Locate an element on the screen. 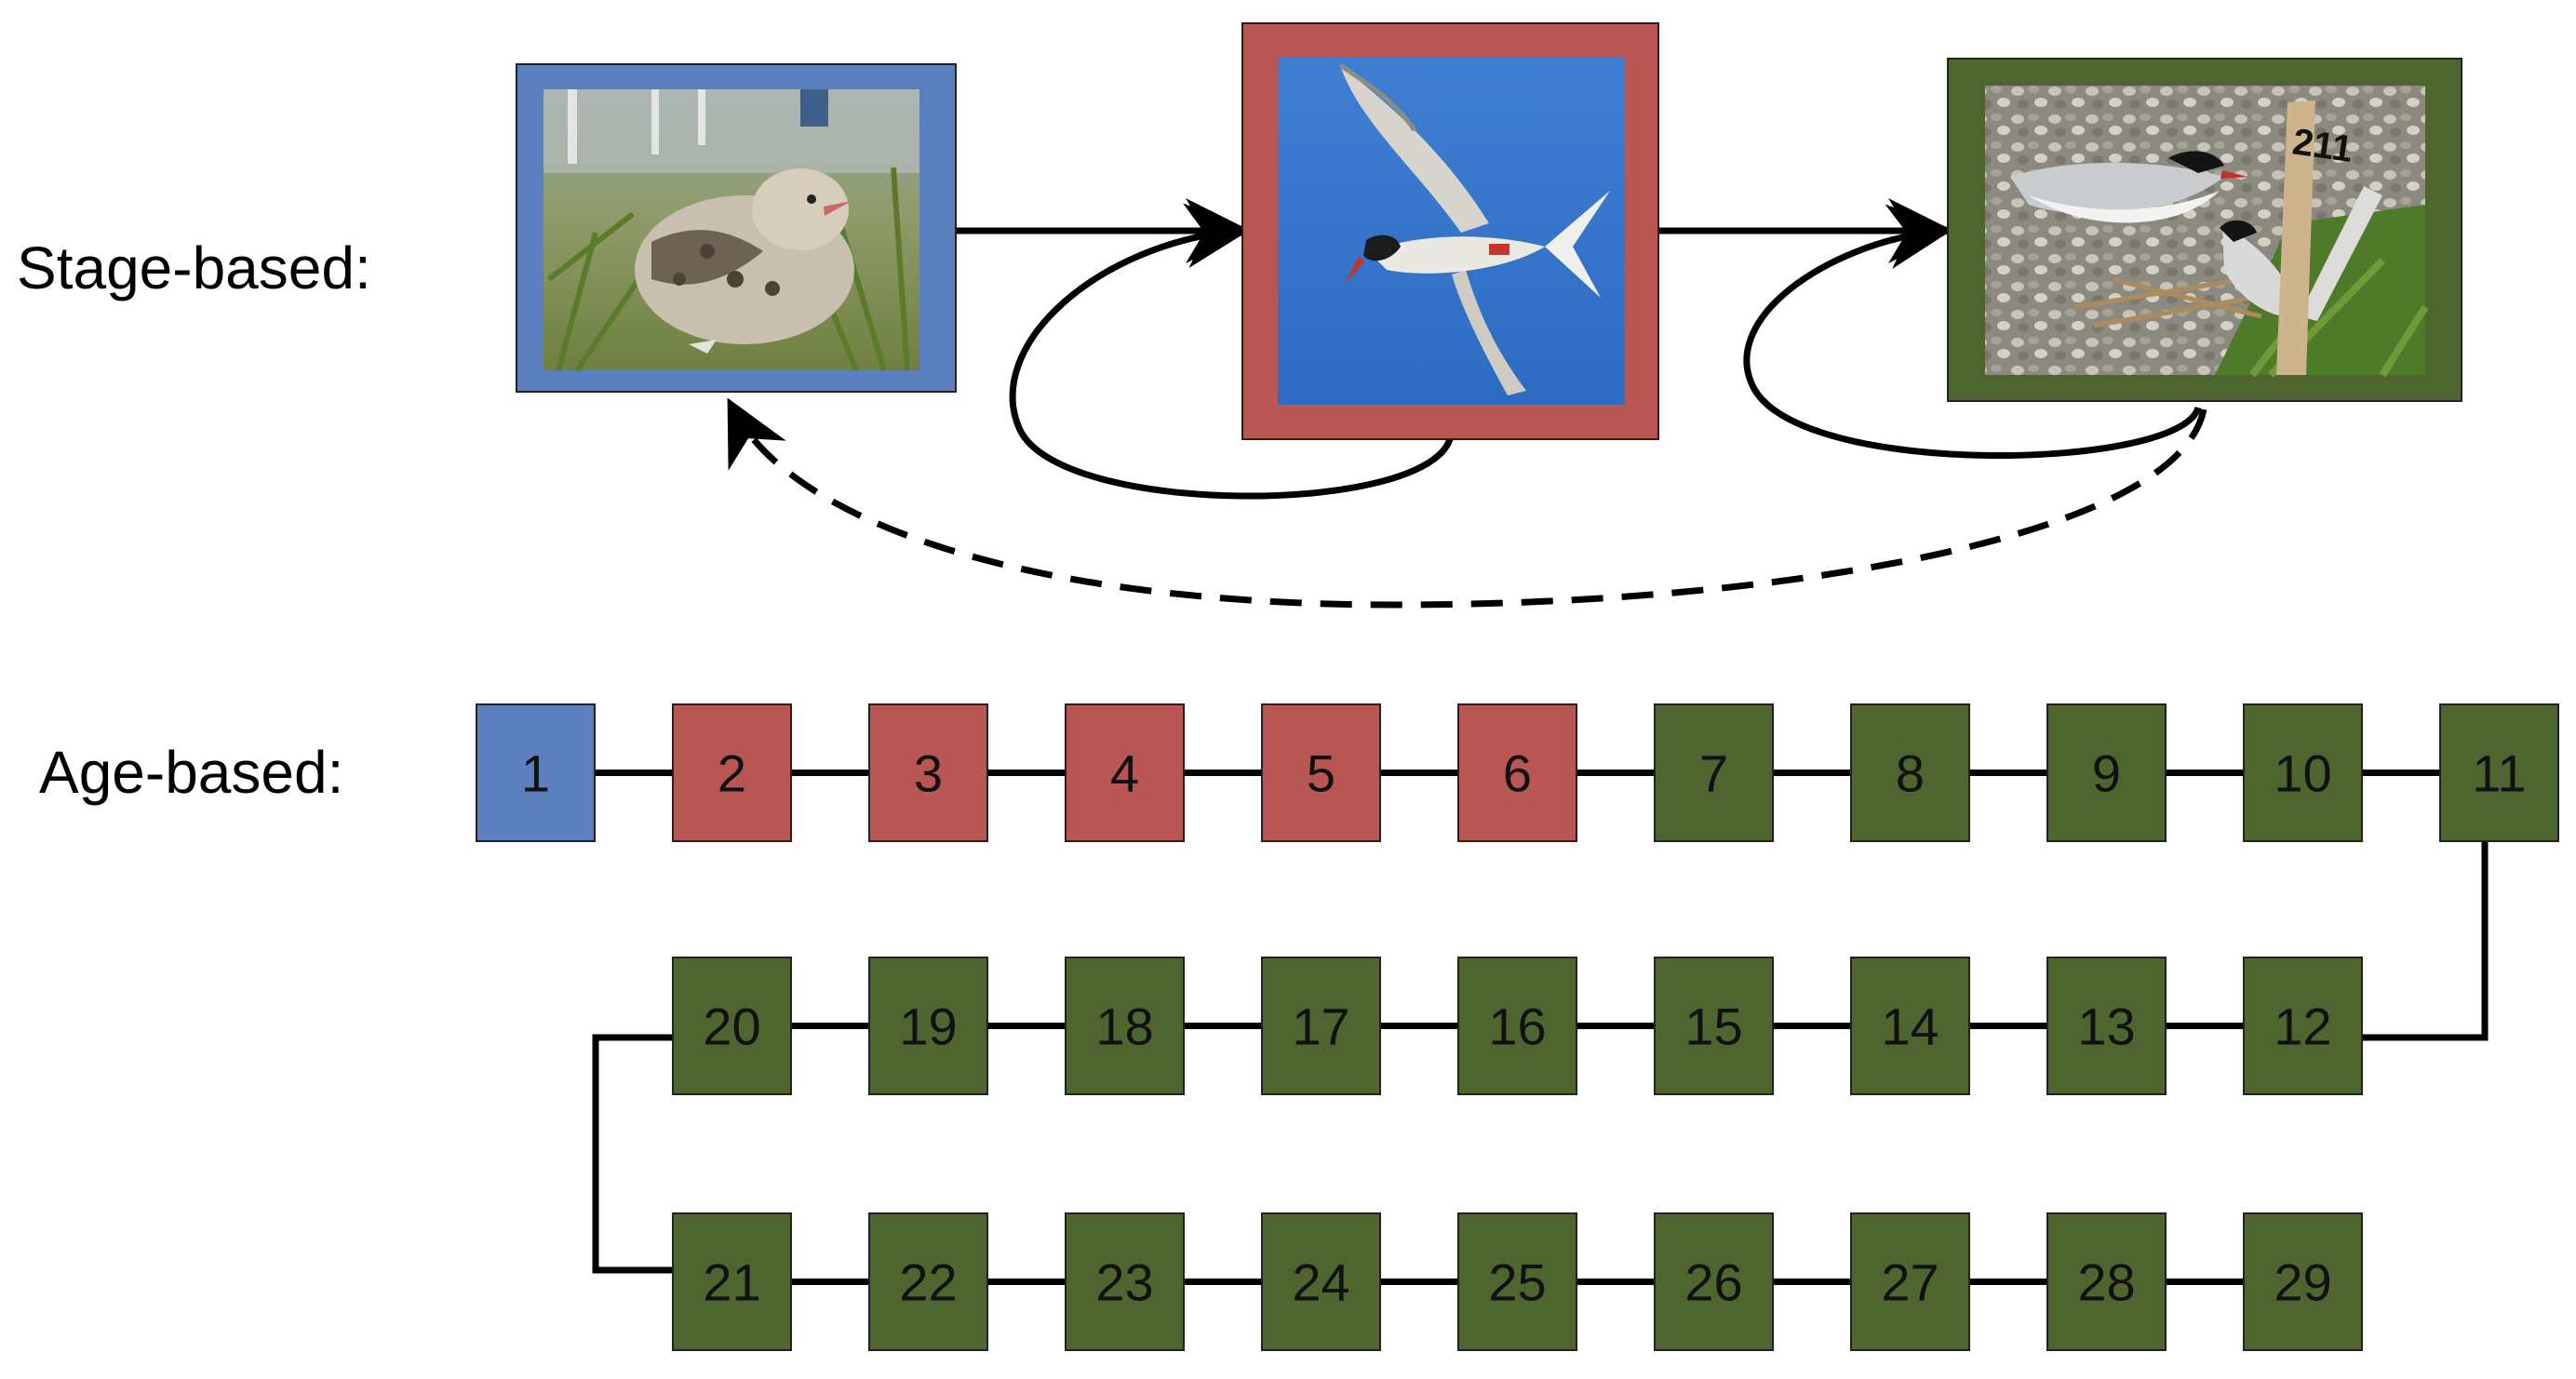 This screenshot has height=1379, width=2576. stage-juvenile is located at coordinates (1450, 231).